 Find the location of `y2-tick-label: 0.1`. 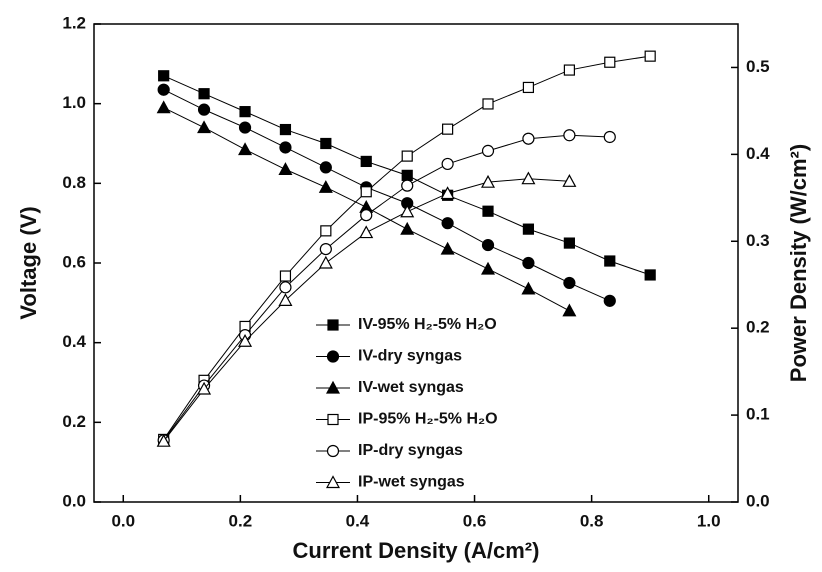

y2-tick-label: 0.1 is located at coordinates (758, 414).